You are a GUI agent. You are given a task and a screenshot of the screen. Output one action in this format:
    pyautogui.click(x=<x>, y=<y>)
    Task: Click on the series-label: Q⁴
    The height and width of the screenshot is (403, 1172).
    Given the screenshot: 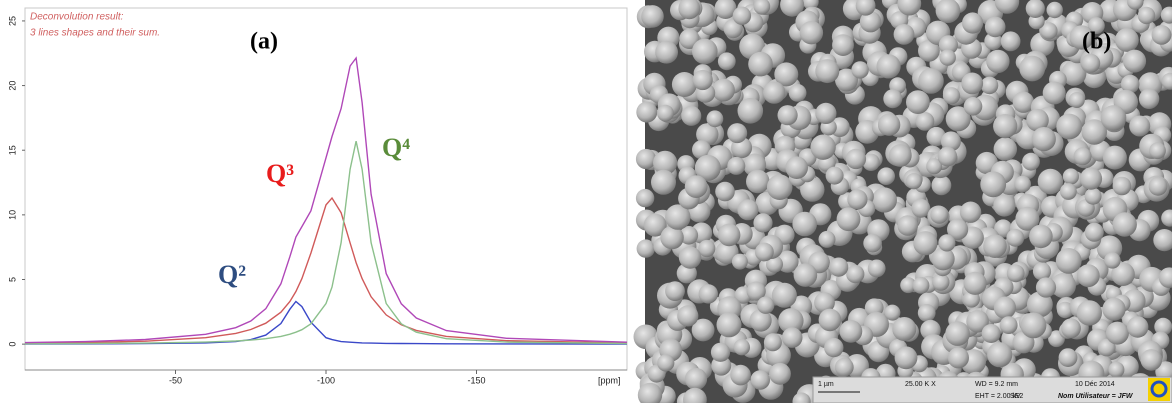 What is the action you would take?
    pyautogui.click(x=396, y=147)
    